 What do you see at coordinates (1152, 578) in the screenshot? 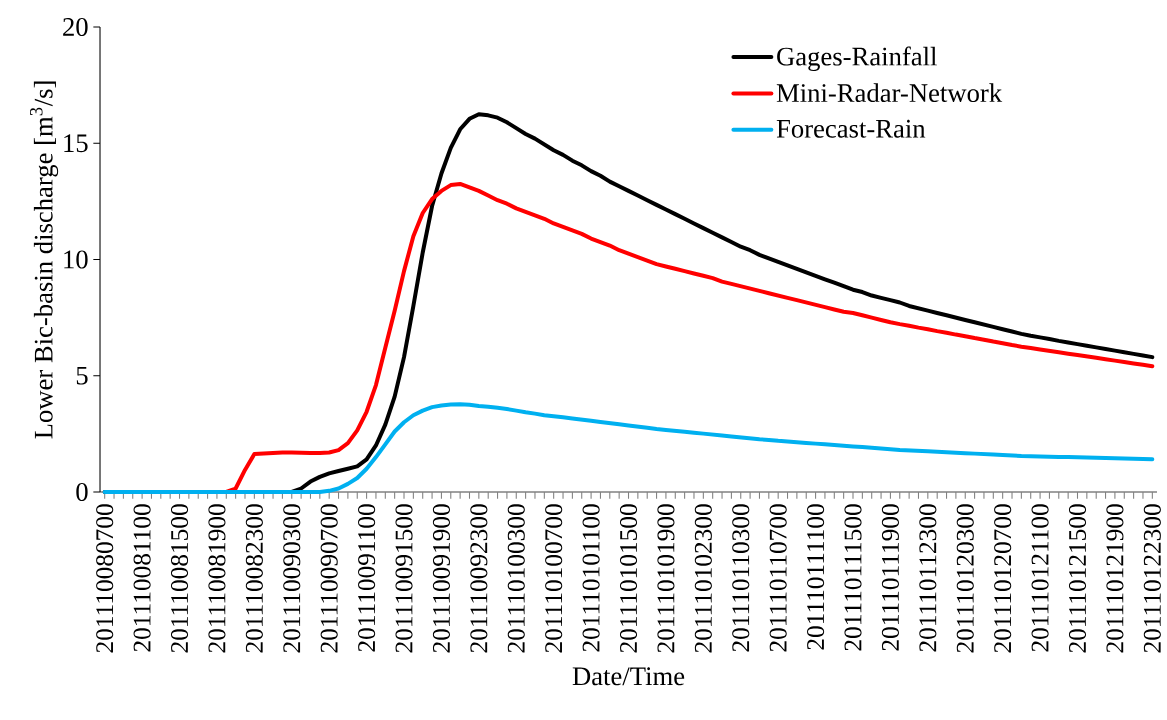
I see `x-tick-label: 201110122300` at bounding box center [1152, 578].